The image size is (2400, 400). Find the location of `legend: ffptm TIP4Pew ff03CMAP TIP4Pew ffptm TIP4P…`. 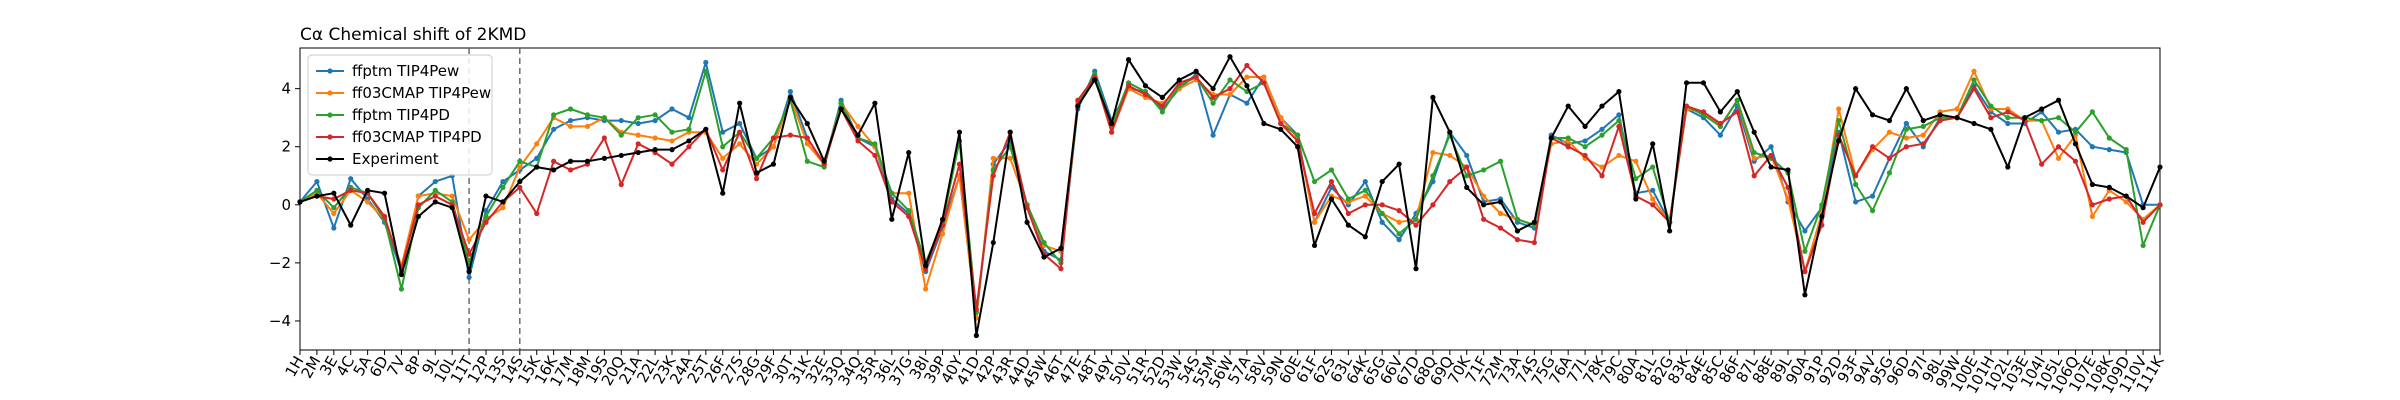

legend: ffptm TIP4Pew ff03CMAP TIP4Pew ffptm TIP4P… is located at coordinates (400, 115).